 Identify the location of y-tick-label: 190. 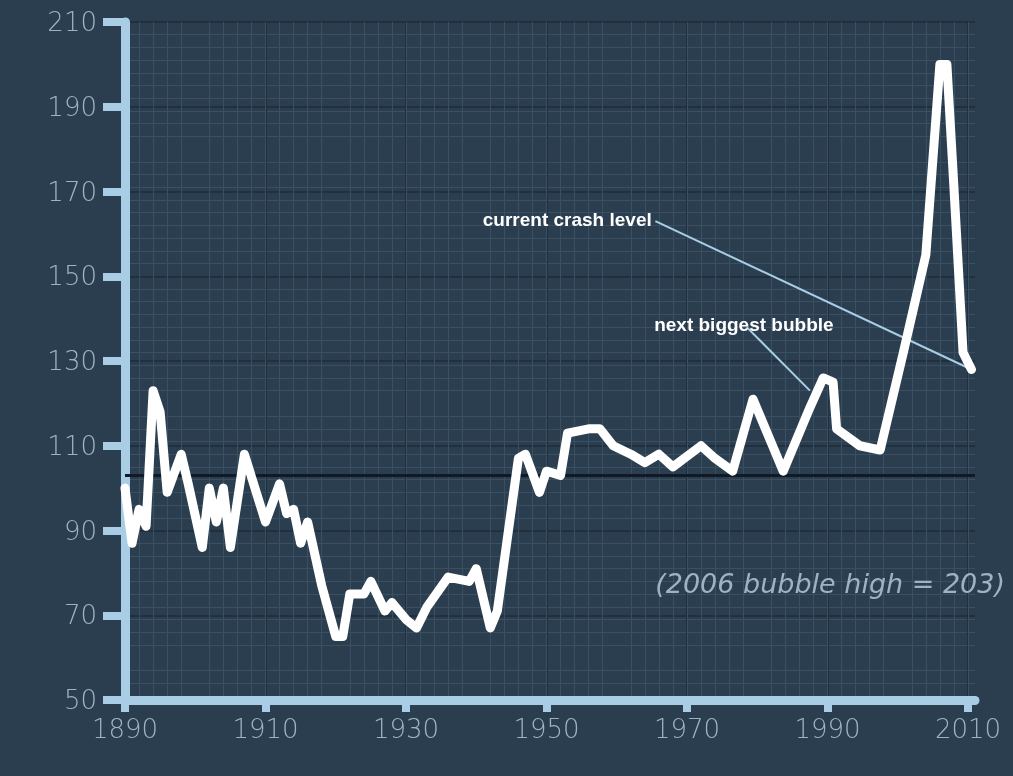
(72, 106).